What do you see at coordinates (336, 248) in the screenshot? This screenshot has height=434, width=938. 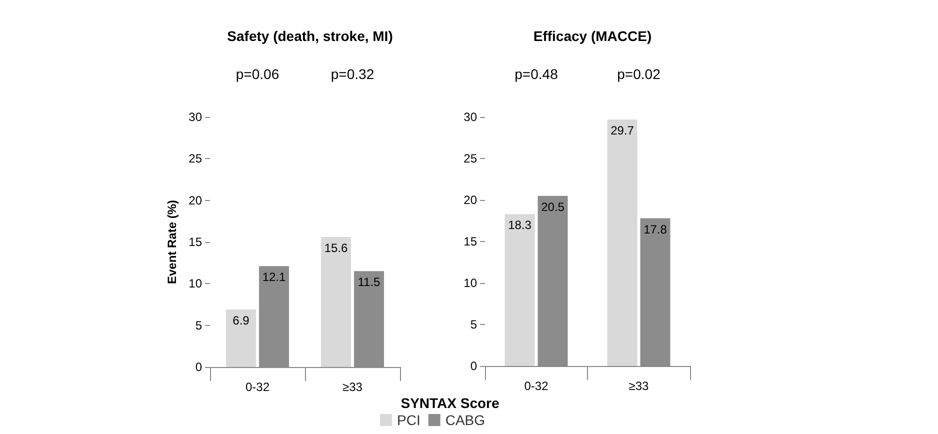 I see `data-label: 15.6` at bounding box center [336, 248].